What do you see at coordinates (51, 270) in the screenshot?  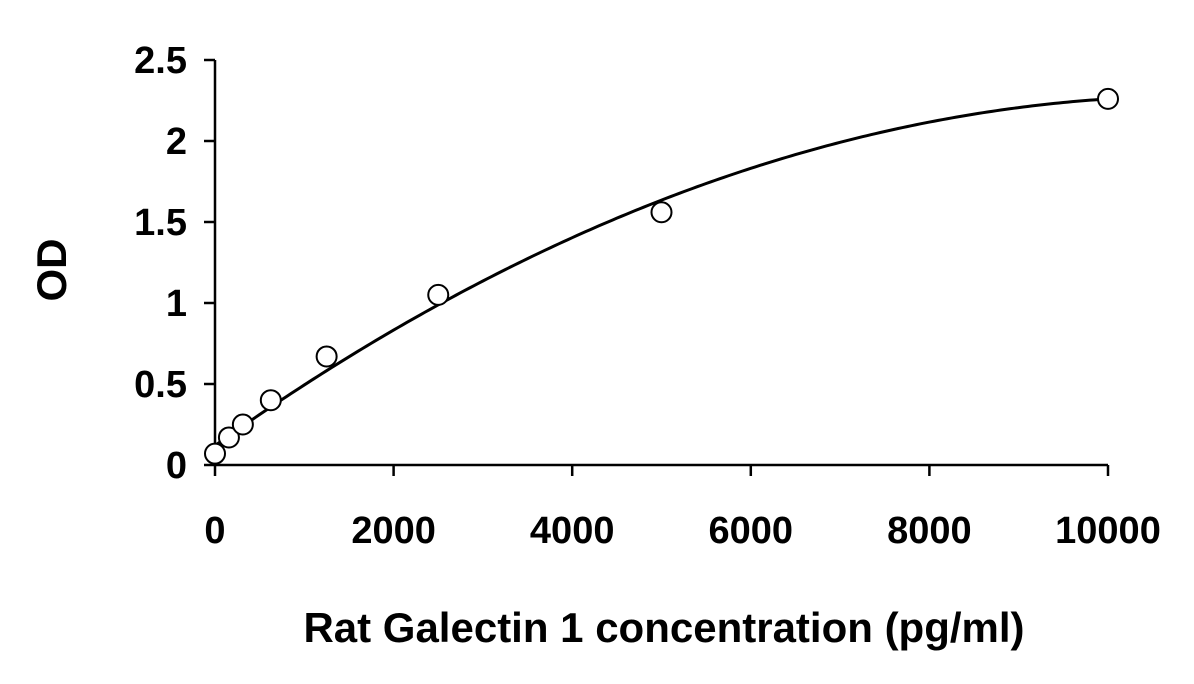 I see `y-axis-title: OD` at bounding box center [51, 270].